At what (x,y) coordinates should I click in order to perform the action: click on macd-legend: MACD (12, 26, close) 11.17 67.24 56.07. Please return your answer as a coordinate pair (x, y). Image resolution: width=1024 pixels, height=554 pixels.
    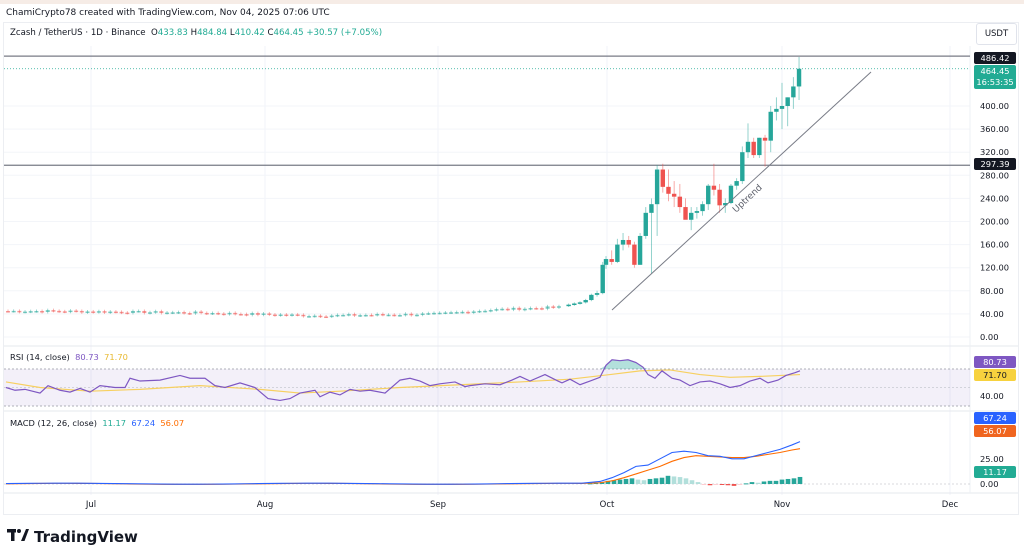
    Looking at the image, I should click on (97, 423).